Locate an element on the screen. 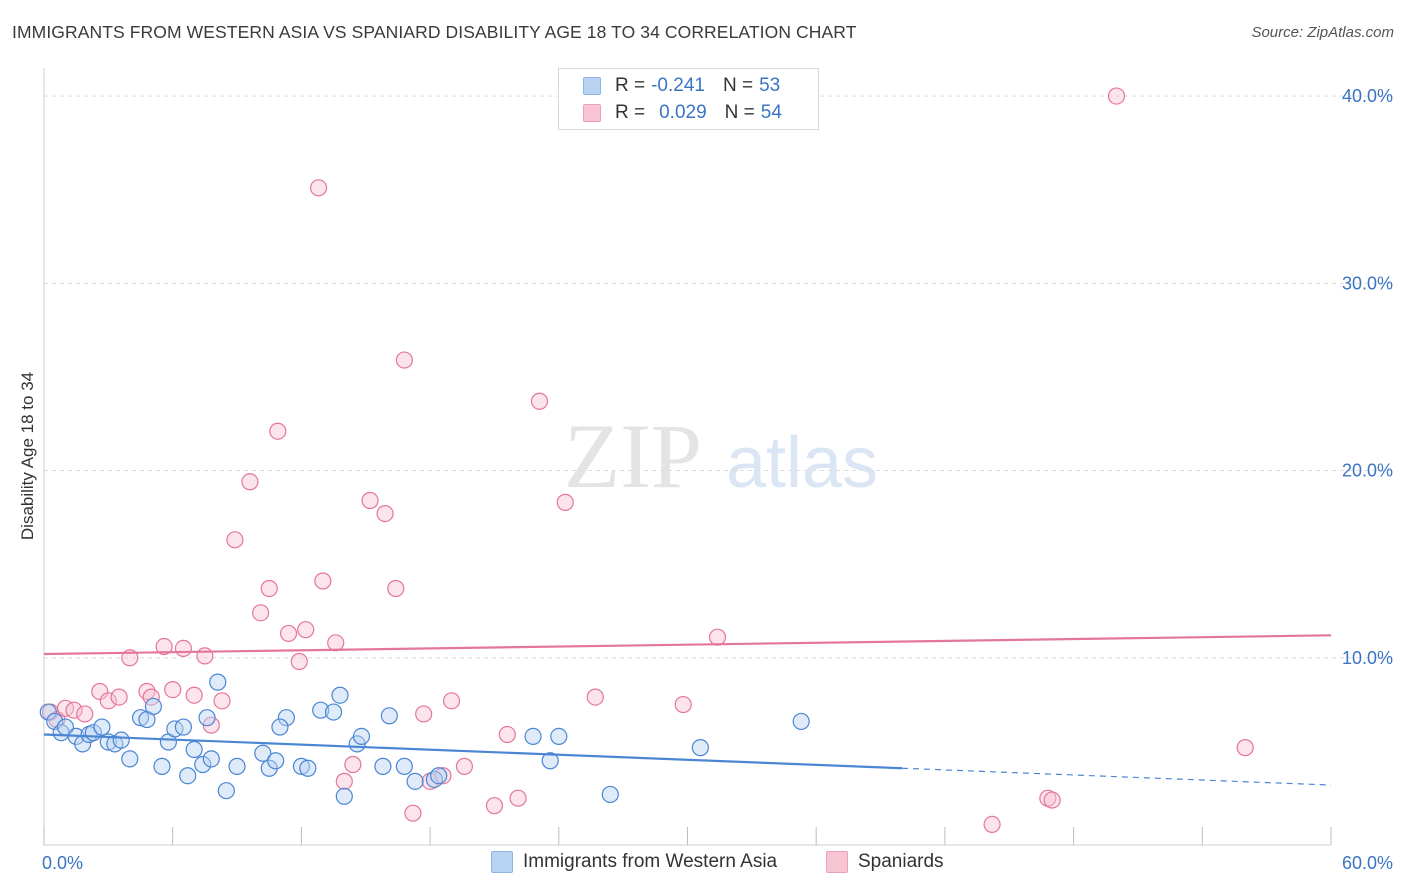  spaniards-trend-line is located at coordinates (687, 645).